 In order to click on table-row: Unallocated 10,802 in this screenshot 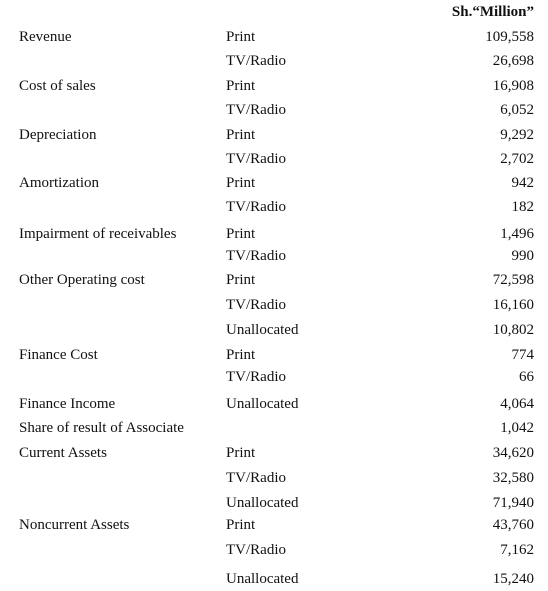, I will do `click(274, 330)`.